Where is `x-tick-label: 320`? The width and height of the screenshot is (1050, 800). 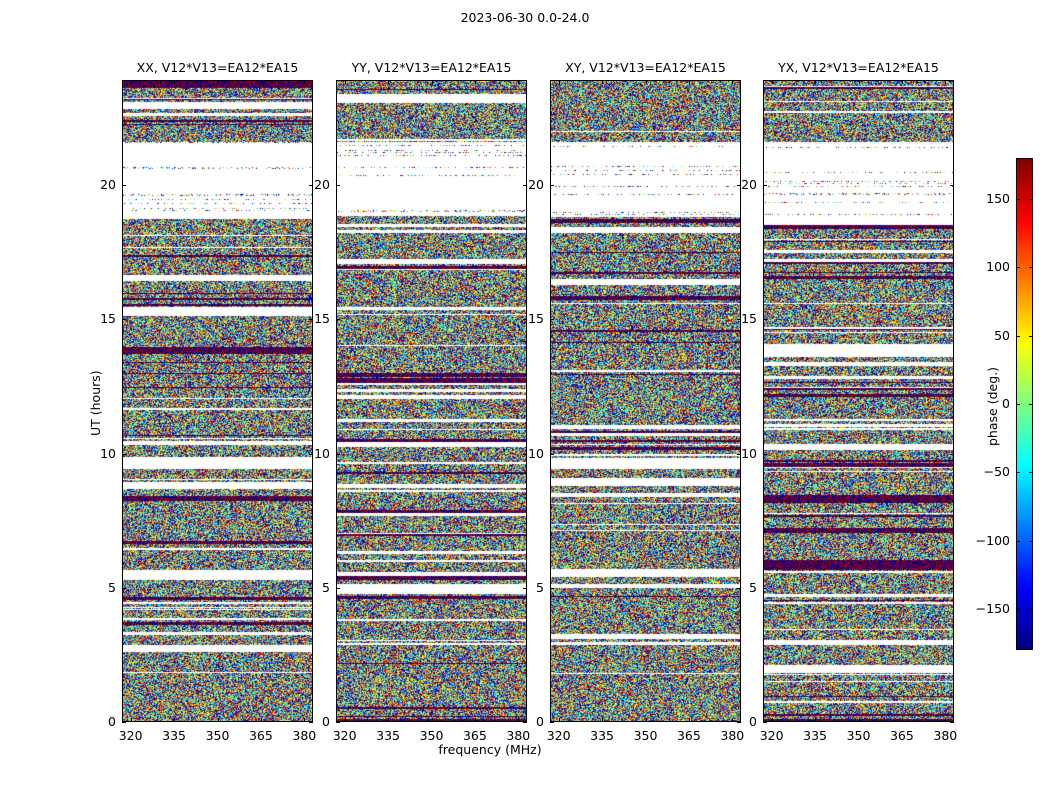 x-tick-label: 320 is located at coordinates (558, 735).